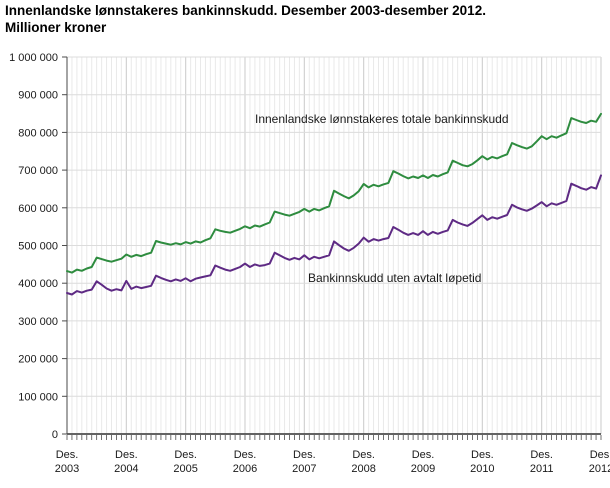 The height and width of the screenshot is (488, 610). I want to click on y-tick-label: 400 000, so click(38, 284).